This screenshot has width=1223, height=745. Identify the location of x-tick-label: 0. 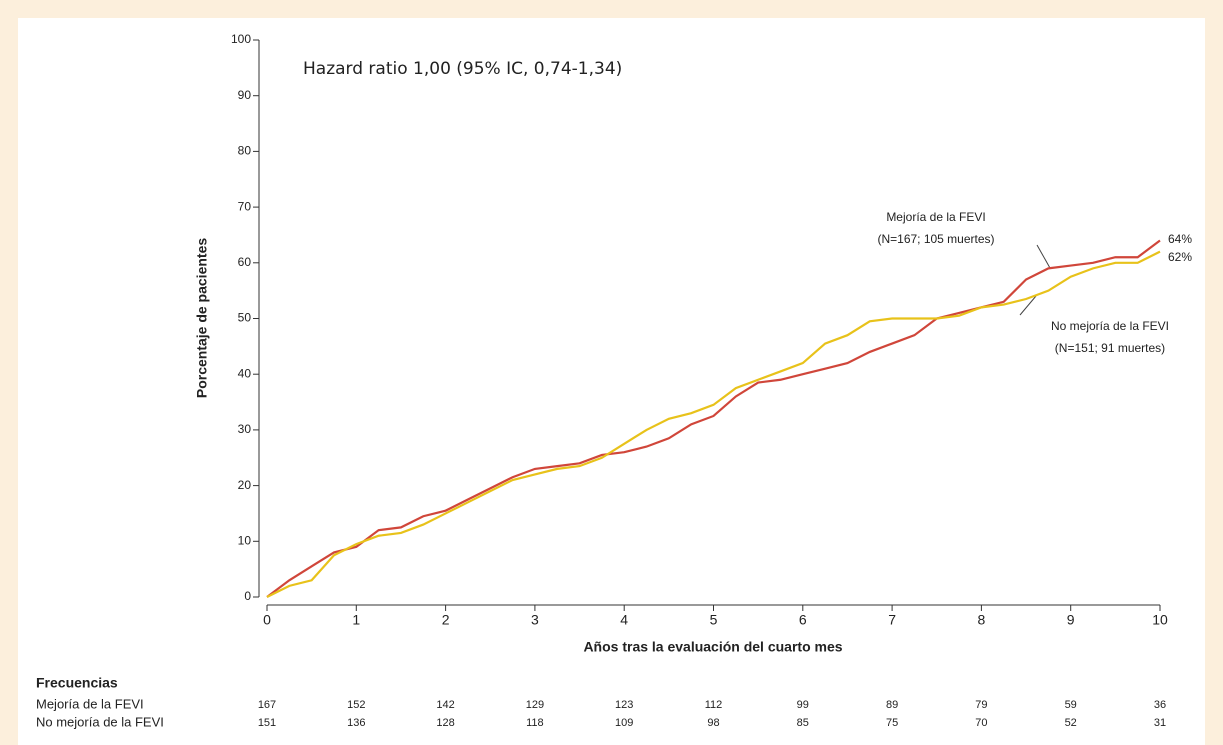
(267, 620).